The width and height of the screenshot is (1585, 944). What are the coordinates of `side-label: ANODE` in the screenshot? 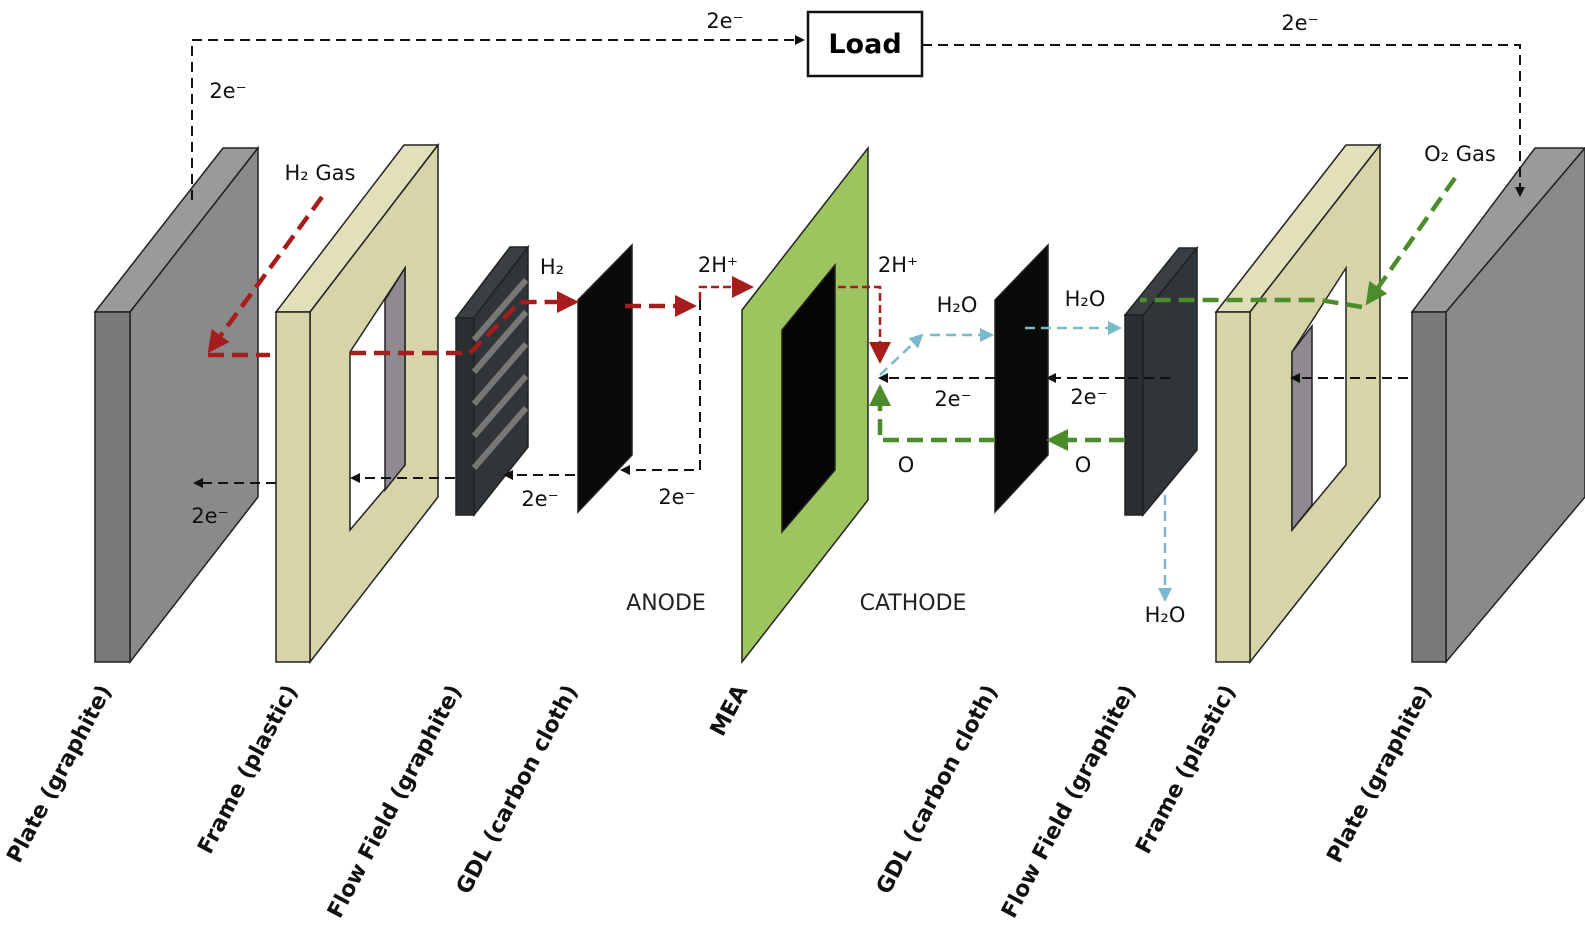 It's located at (666, 603).